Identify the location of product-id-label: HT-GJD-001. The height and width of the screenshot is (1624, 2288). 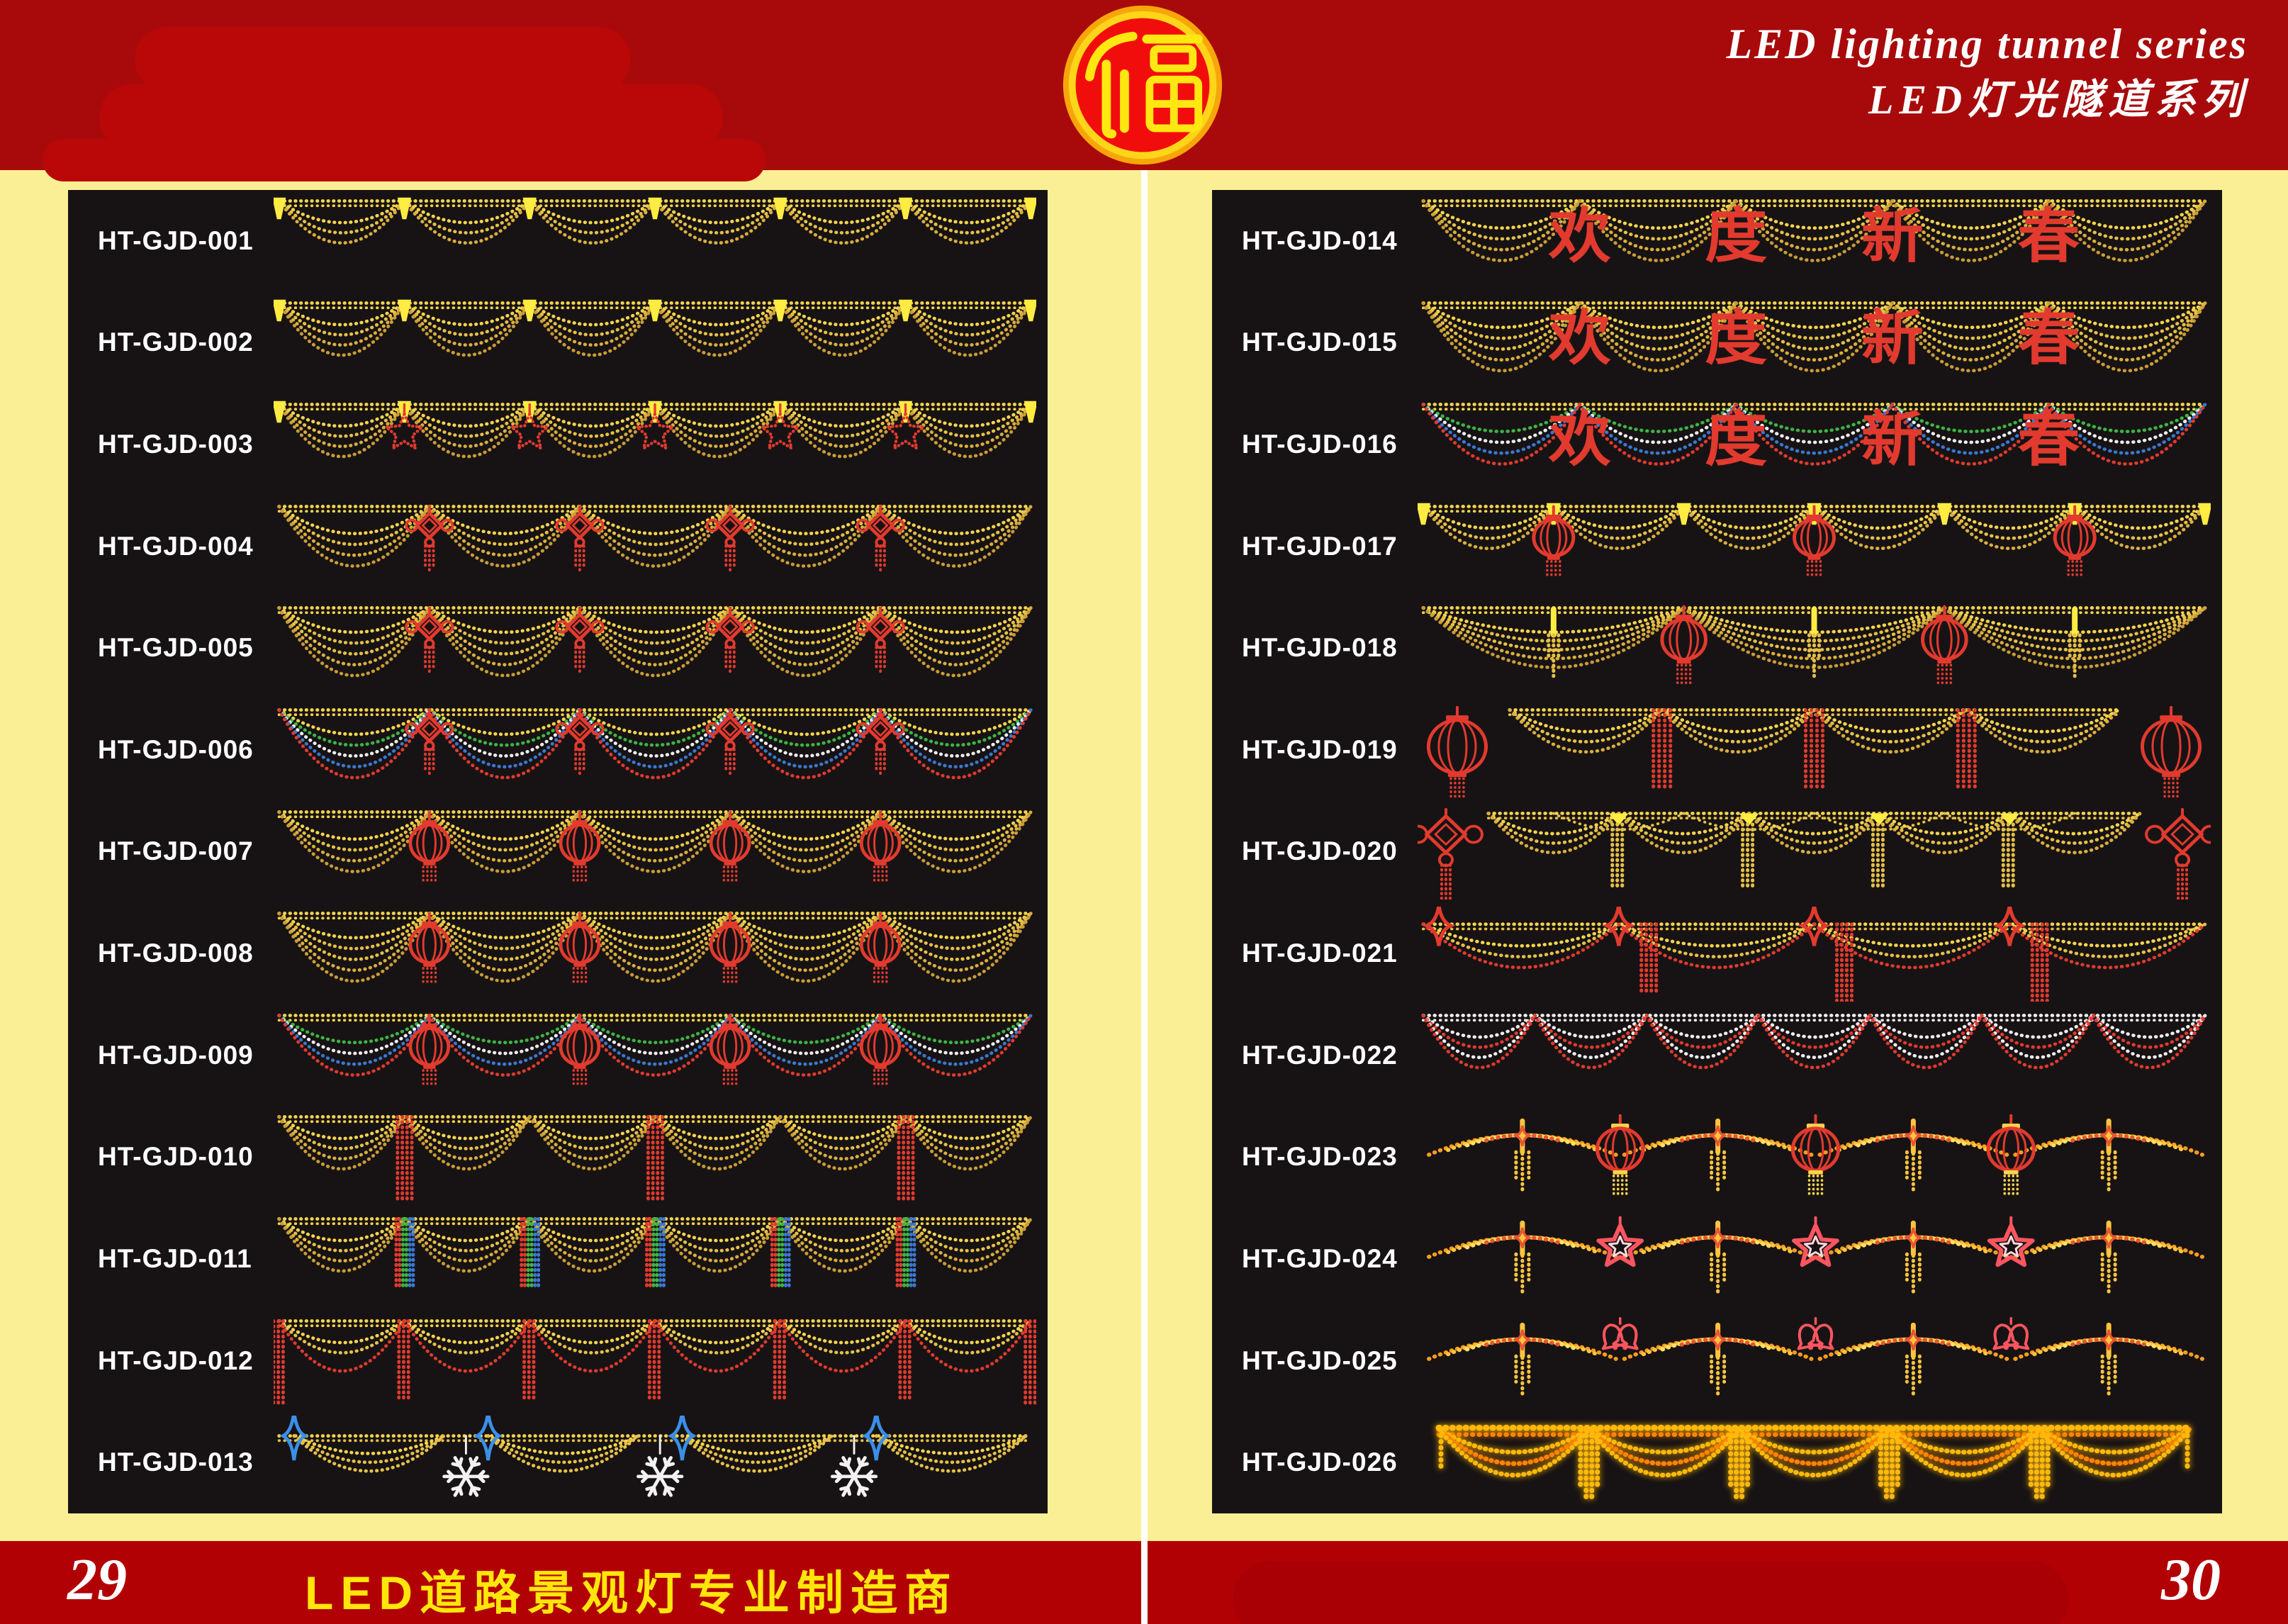
(176, 240).